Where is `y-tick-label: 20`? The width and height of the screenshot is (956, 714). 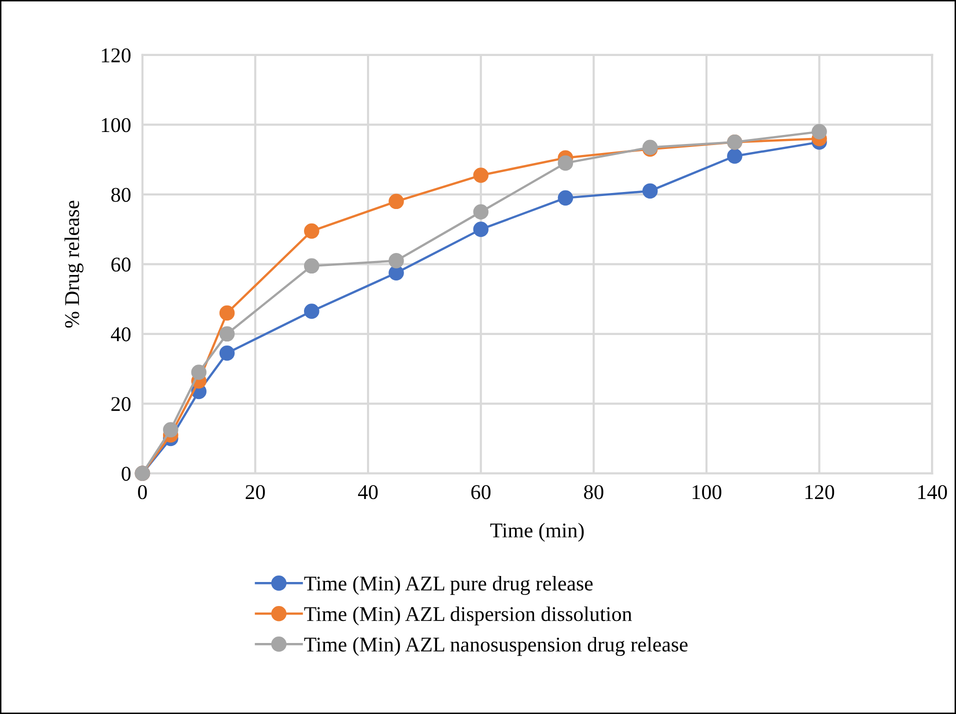 y-tick-label: 20 is located at coordinates (121, 404).